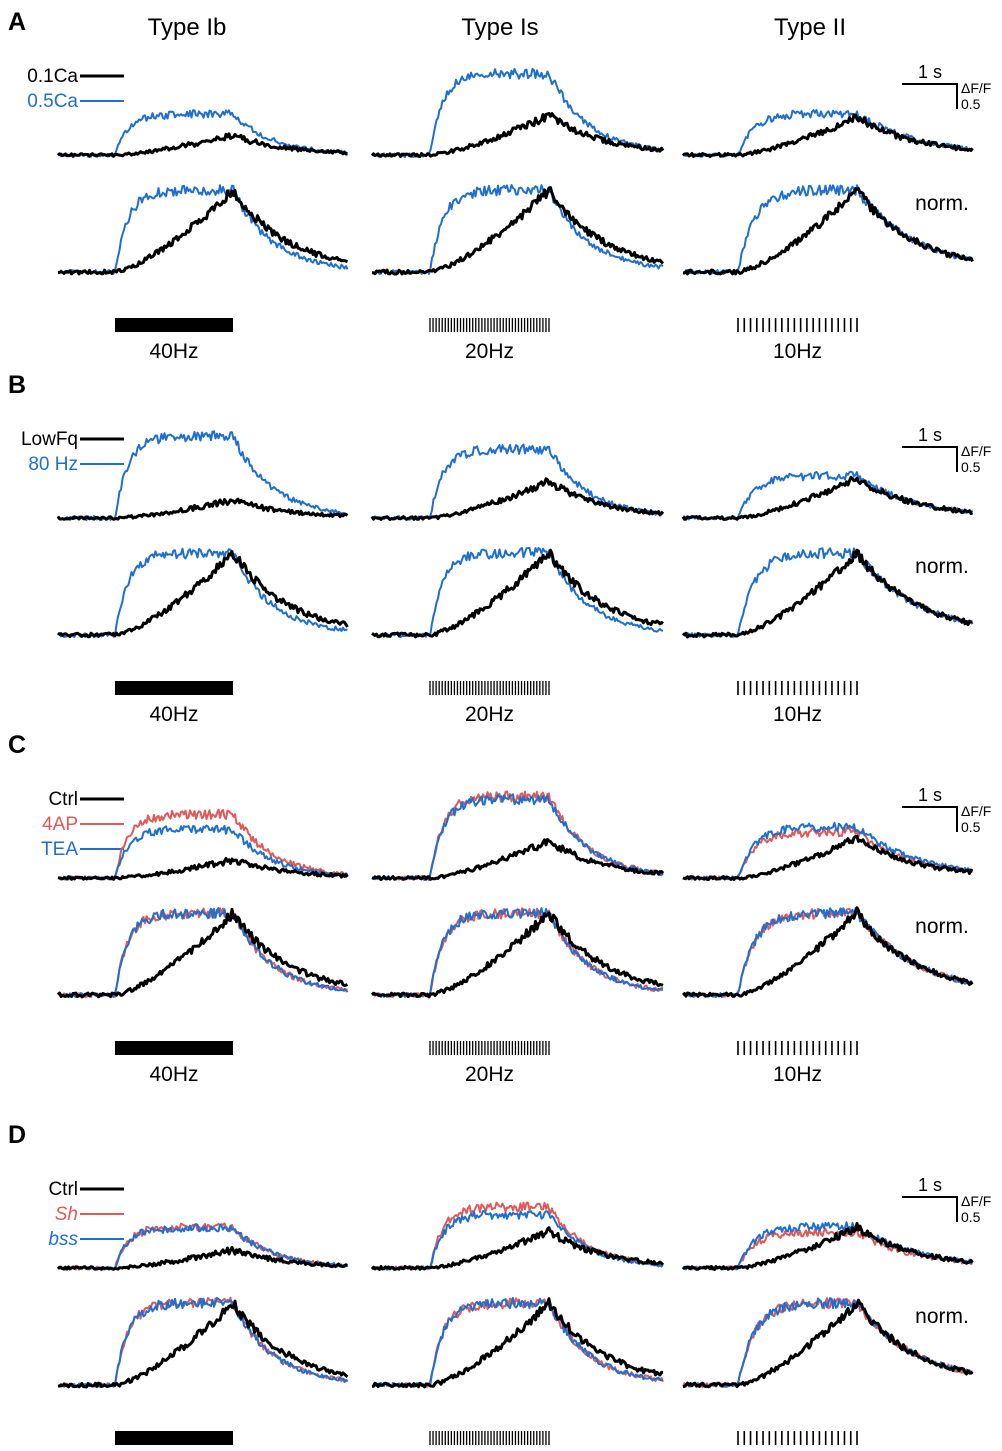 Image resolution: width=1002 pixels, height=1451 pixels. I want to click on legend: Ctrl Sh bss, so click(86, 1214).